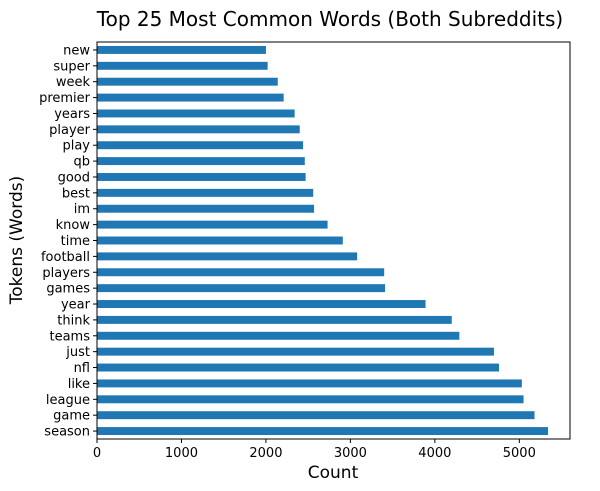  I want to click on y-axis-label: Tokens (Words), so click(17, 240).